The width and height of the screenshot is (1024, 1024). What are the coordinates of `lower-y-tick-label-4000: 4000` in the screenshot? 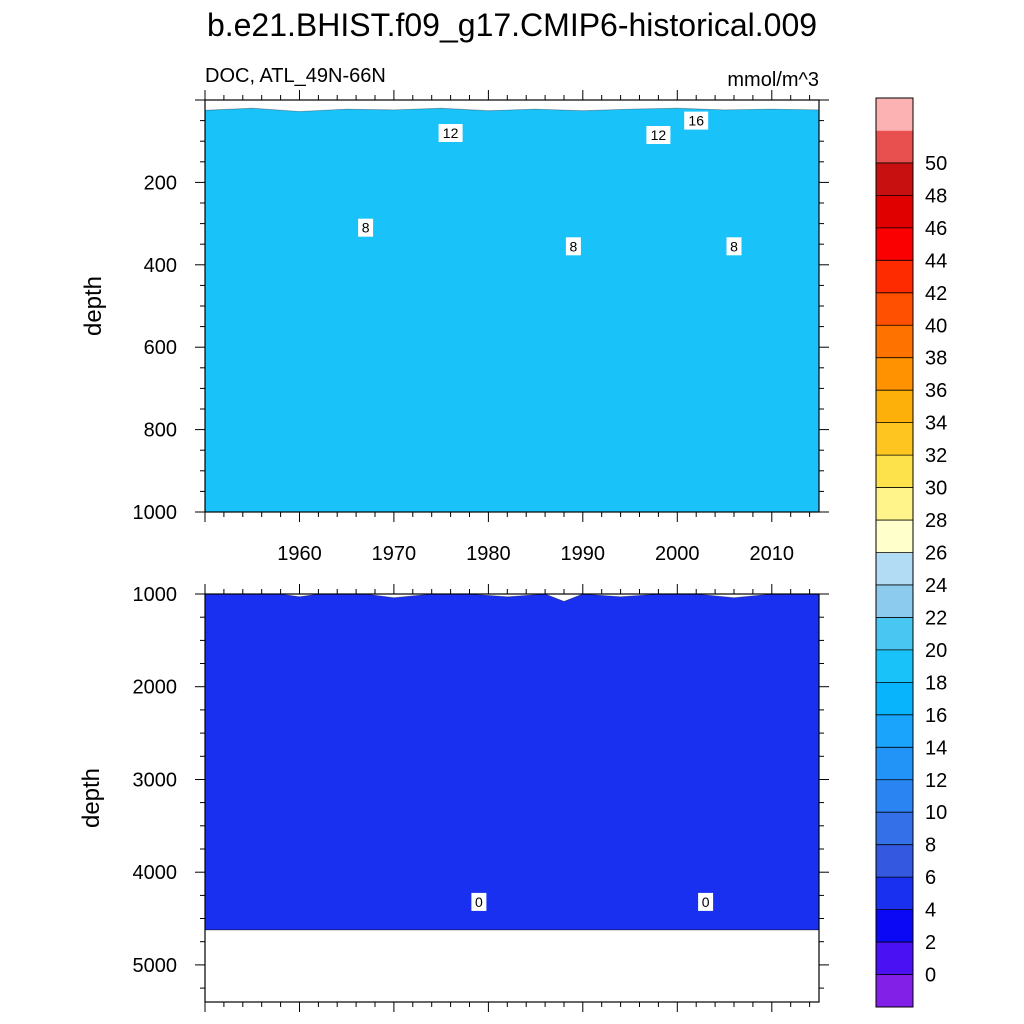 It's located at (155, 873).